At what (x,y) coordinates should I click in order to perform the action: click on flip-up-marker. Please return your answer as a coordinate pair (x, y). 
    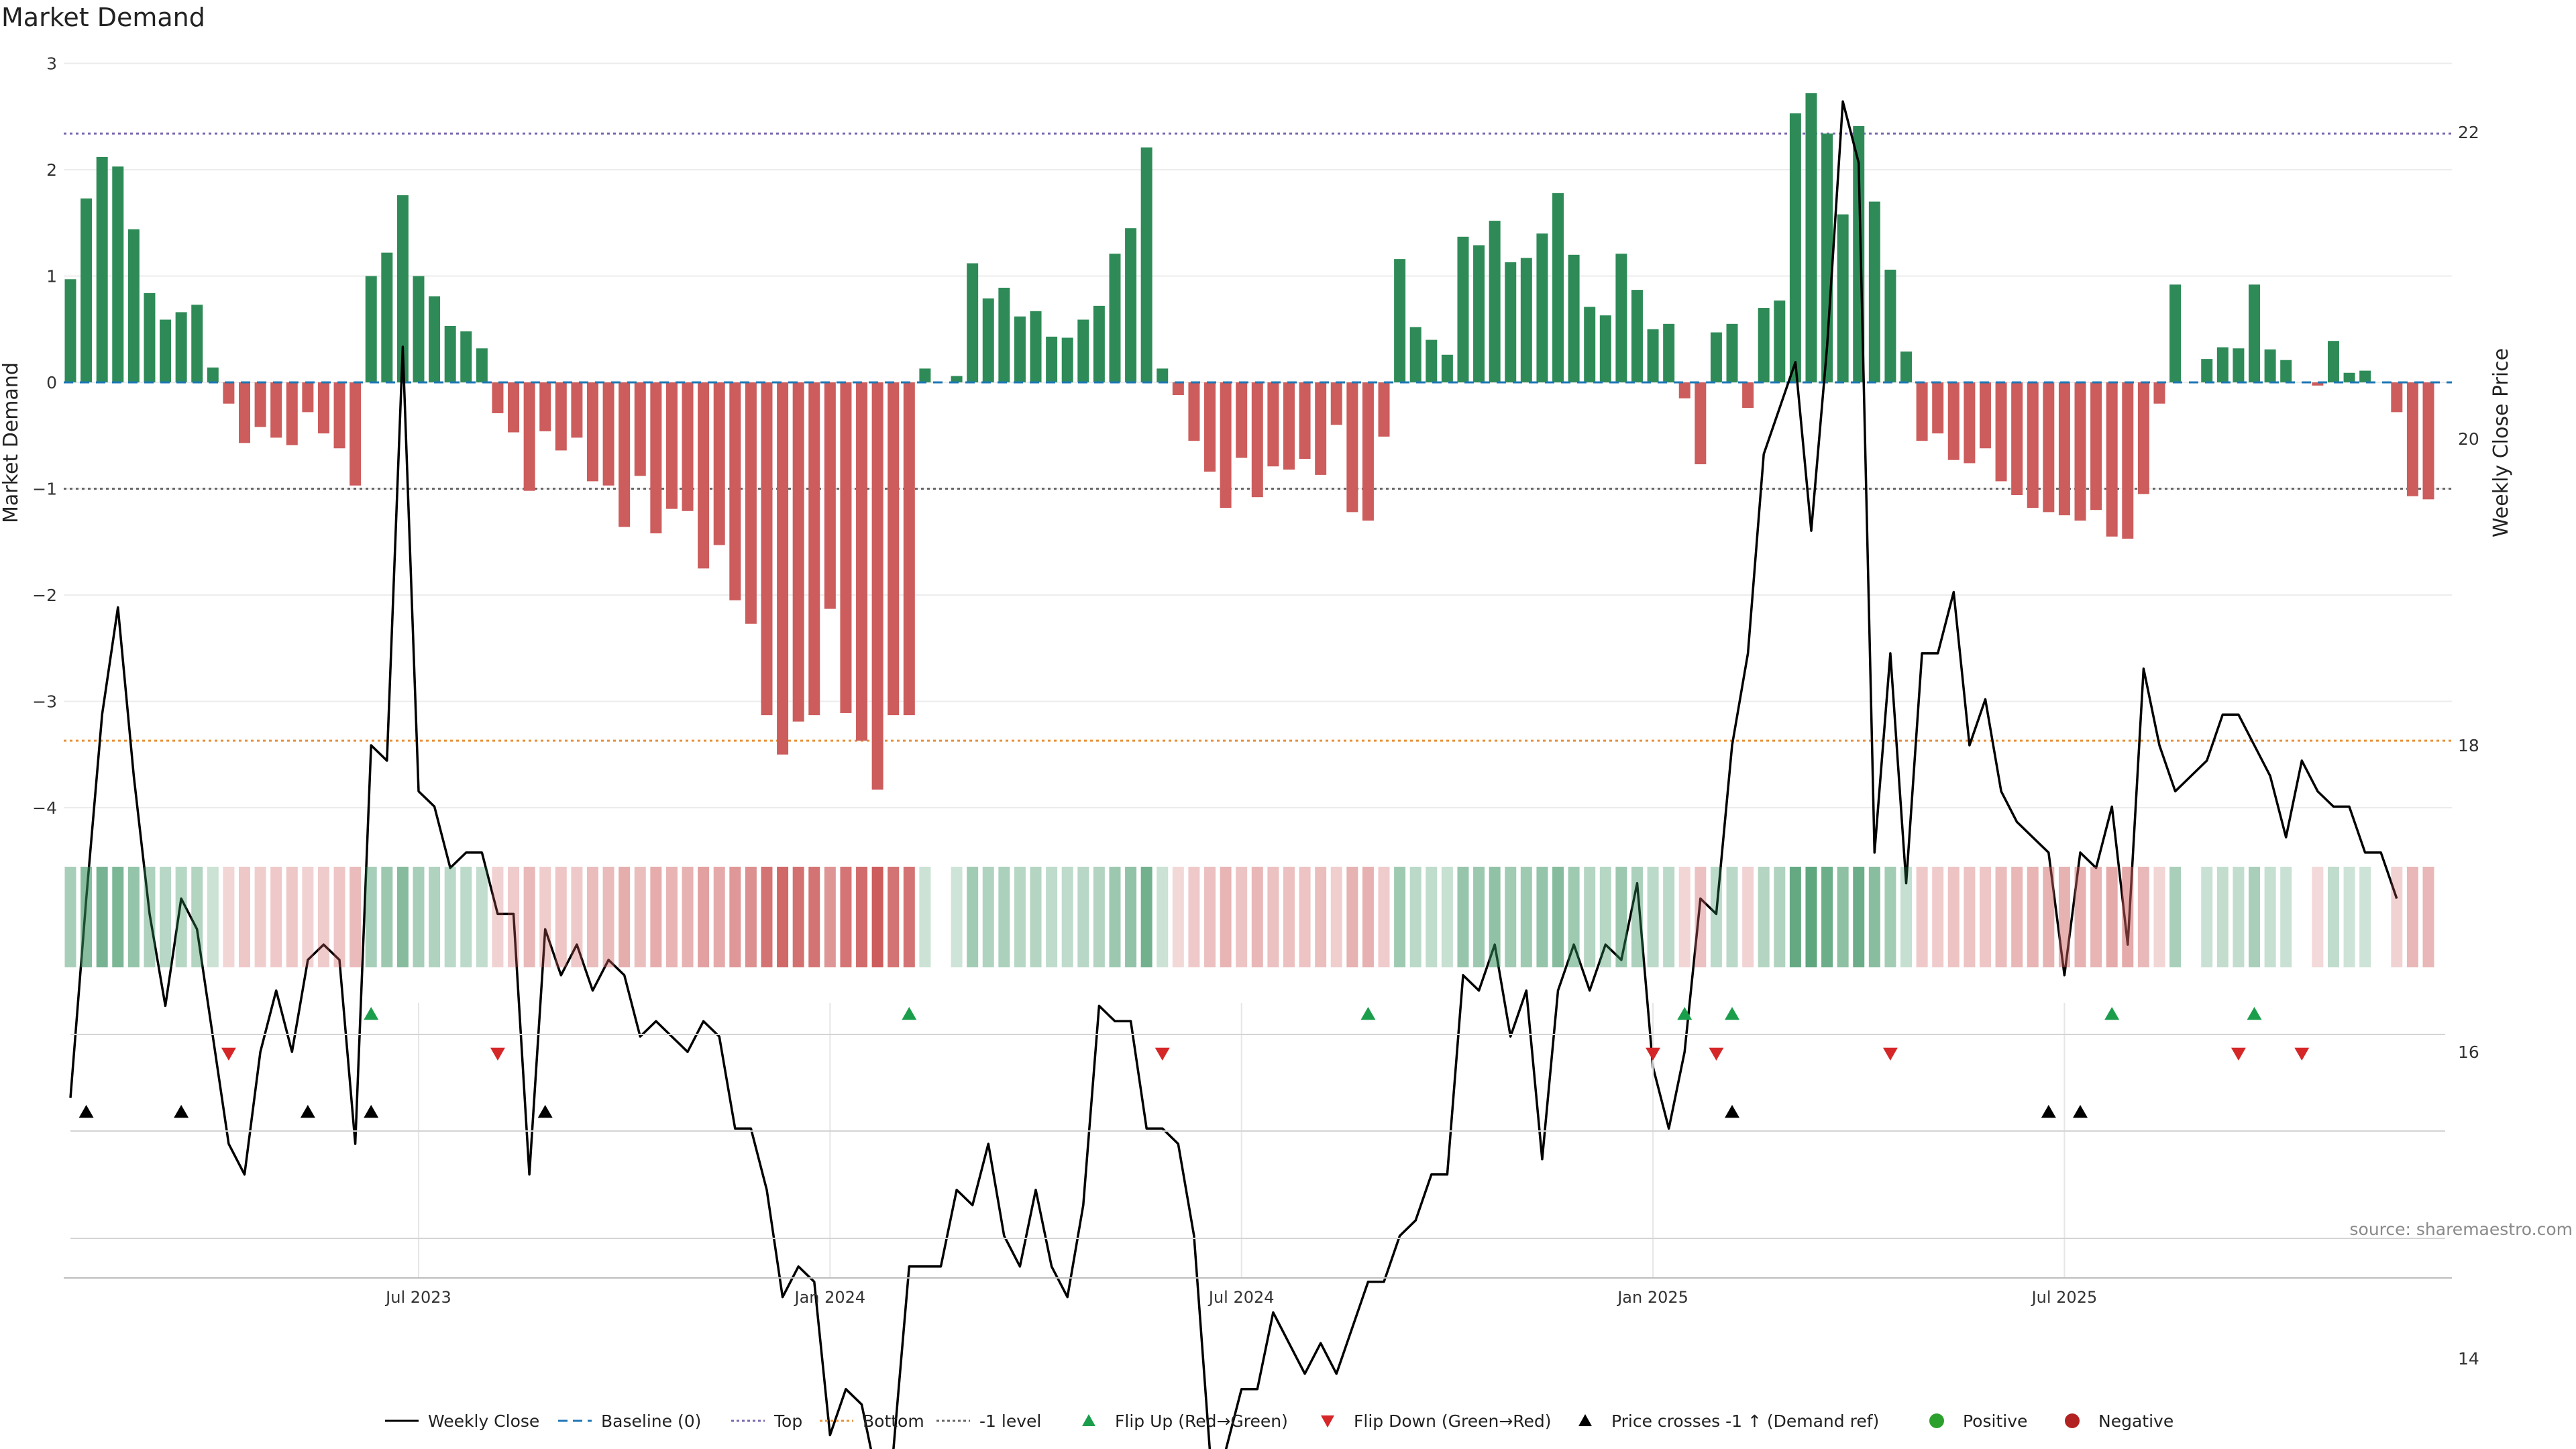
    Looking at the image, I should click on (2112, 1013).